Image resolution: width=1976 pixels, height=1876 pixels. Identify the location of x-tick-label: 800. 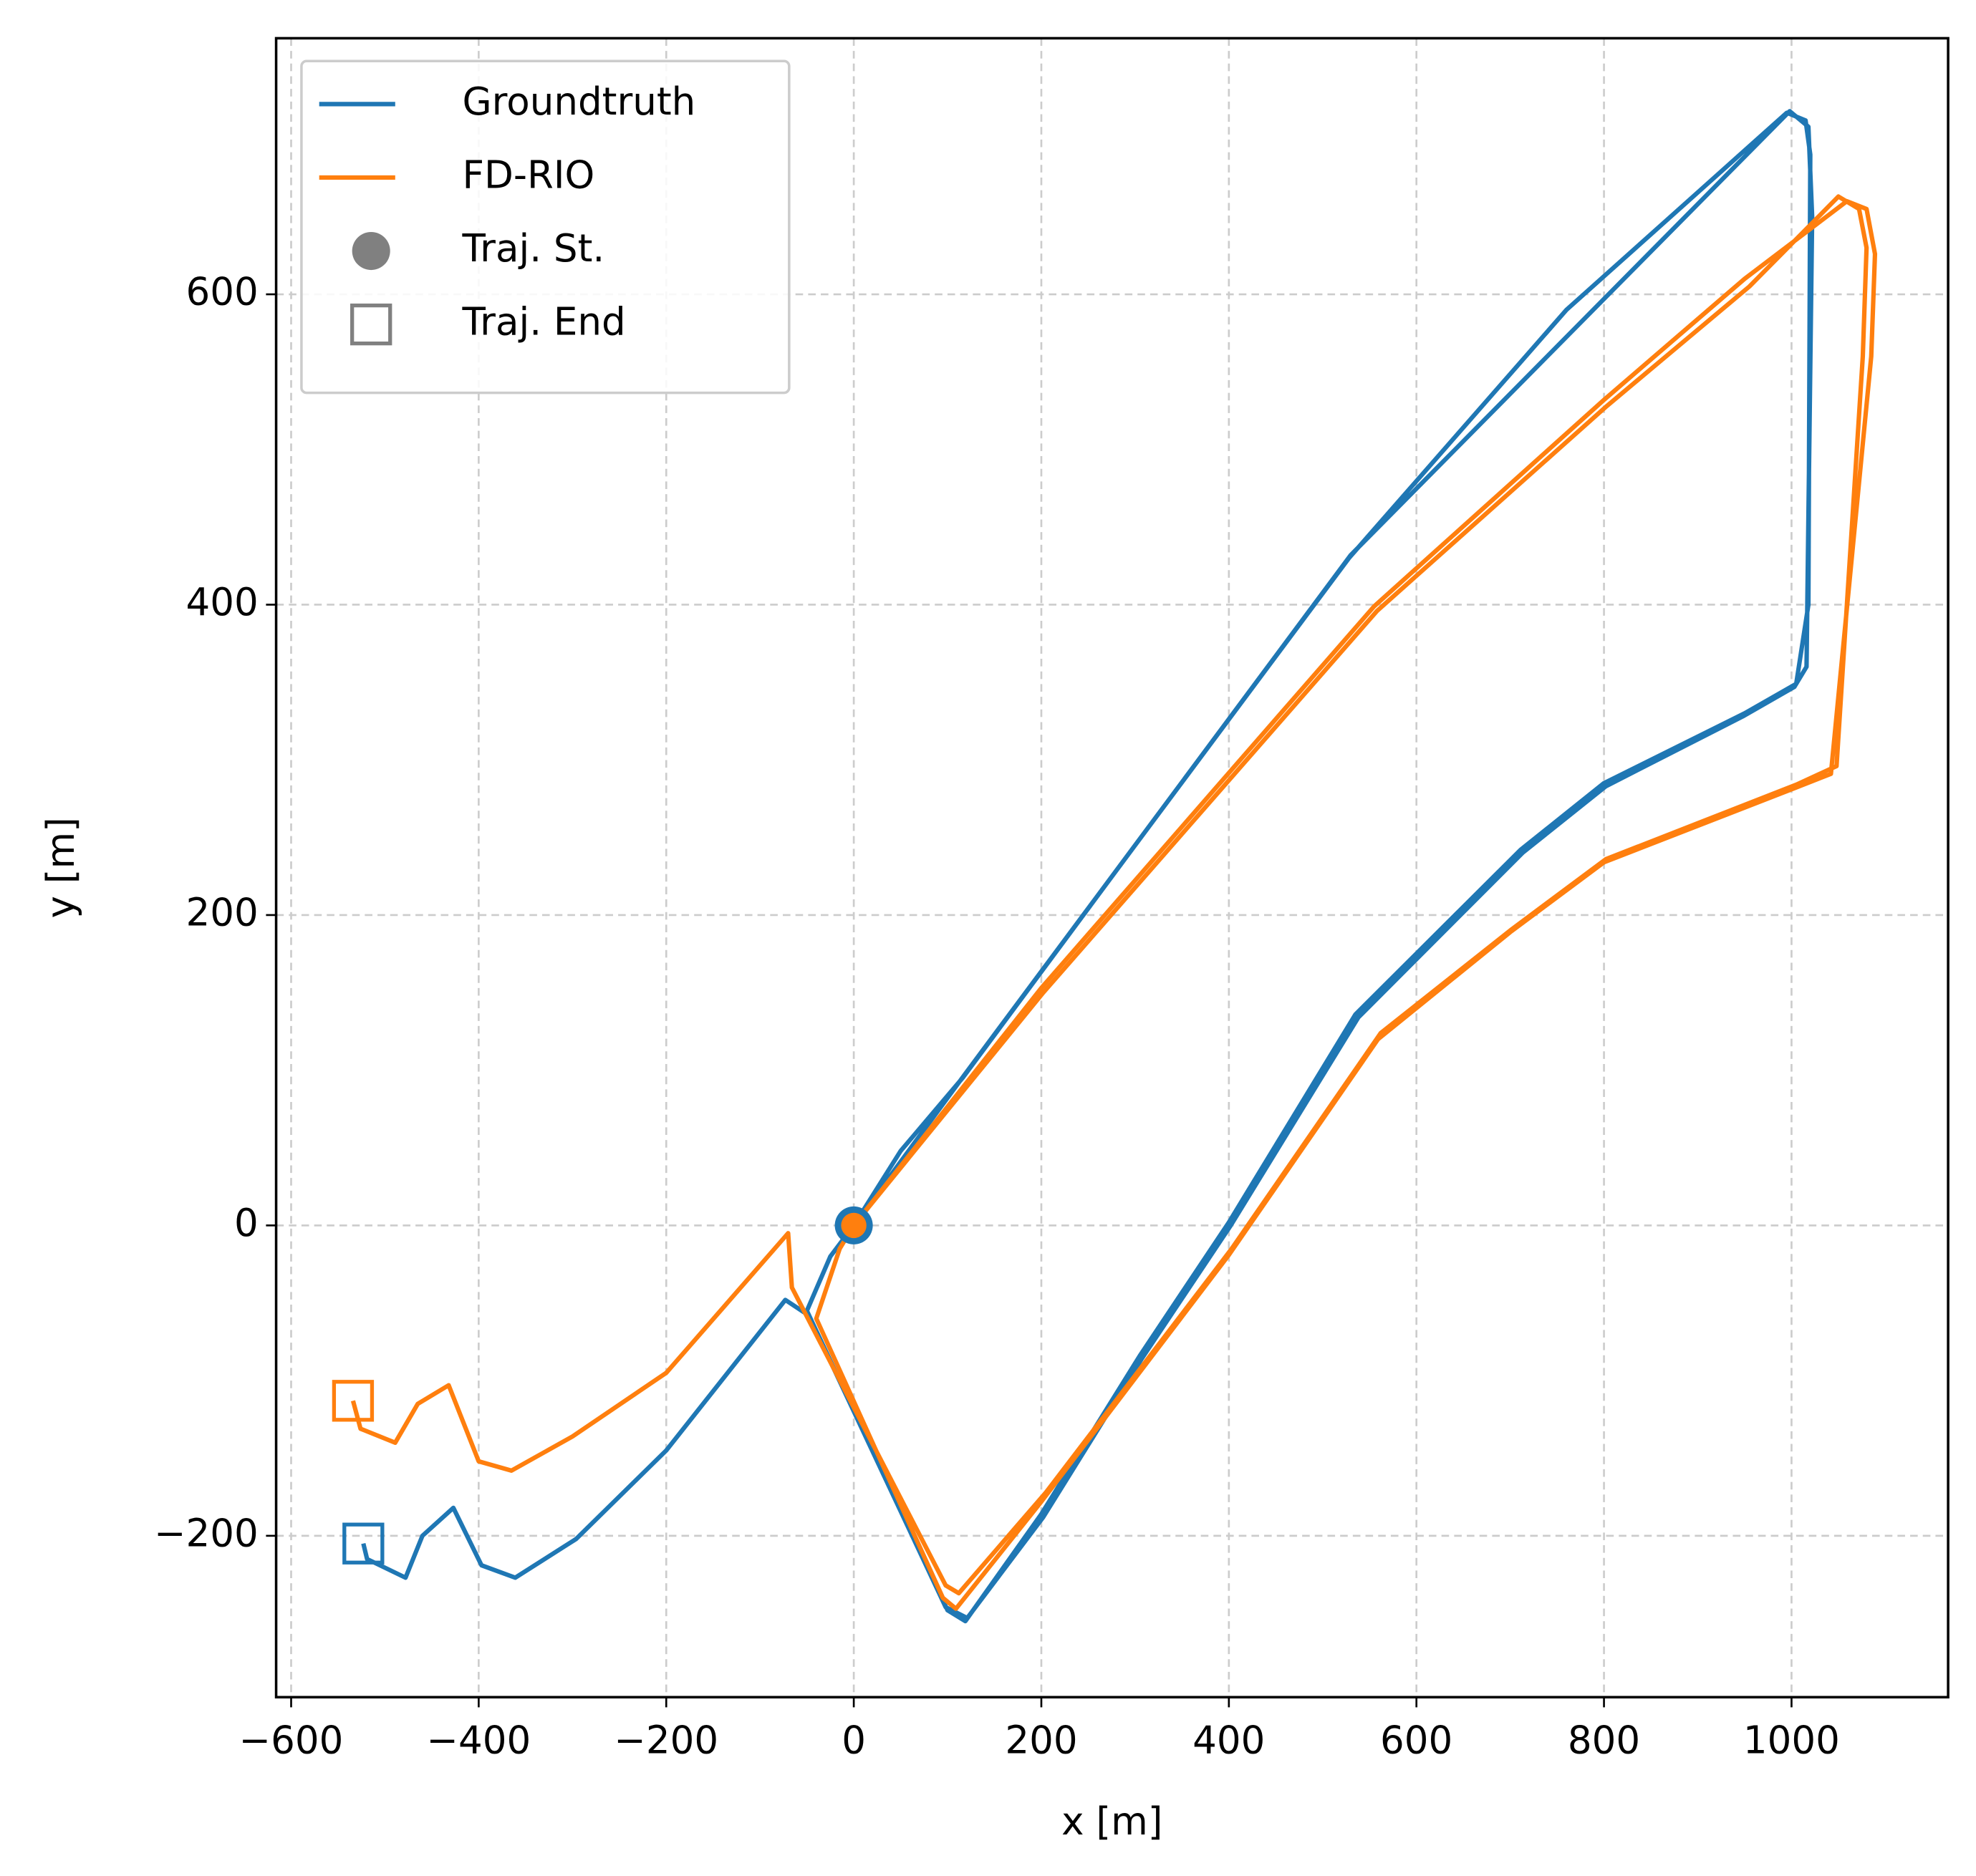
(1604, 1740).